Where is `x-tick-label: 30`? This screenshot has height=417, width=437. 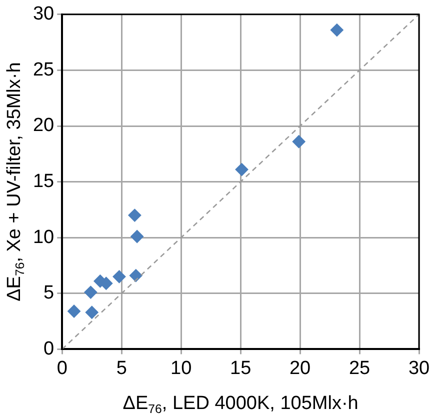
x-tick-label: 30 is located at coordinates (419, 368).